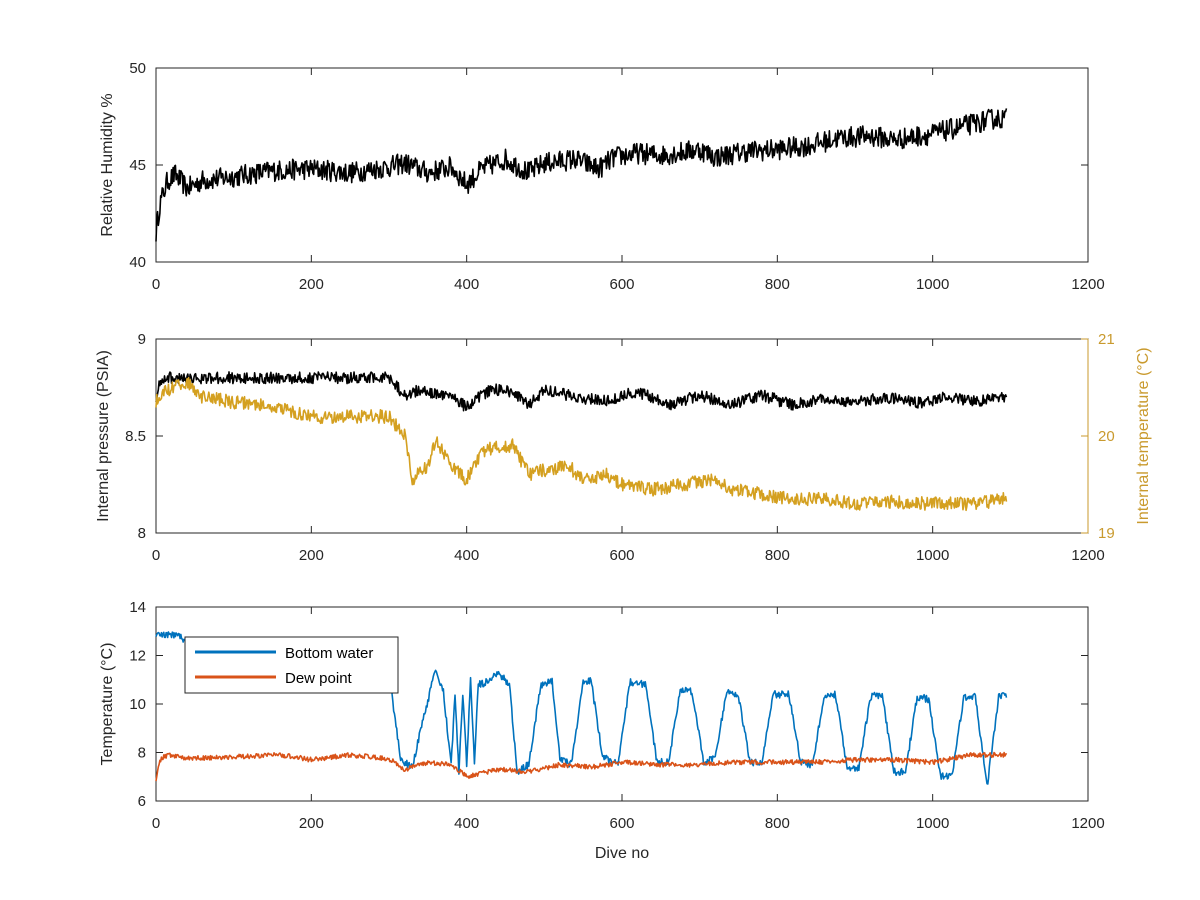  What do you see at coordinates (137, 68) in the screenshot?
I see `y-tick-label: 50` at bounding box center [137, 68].